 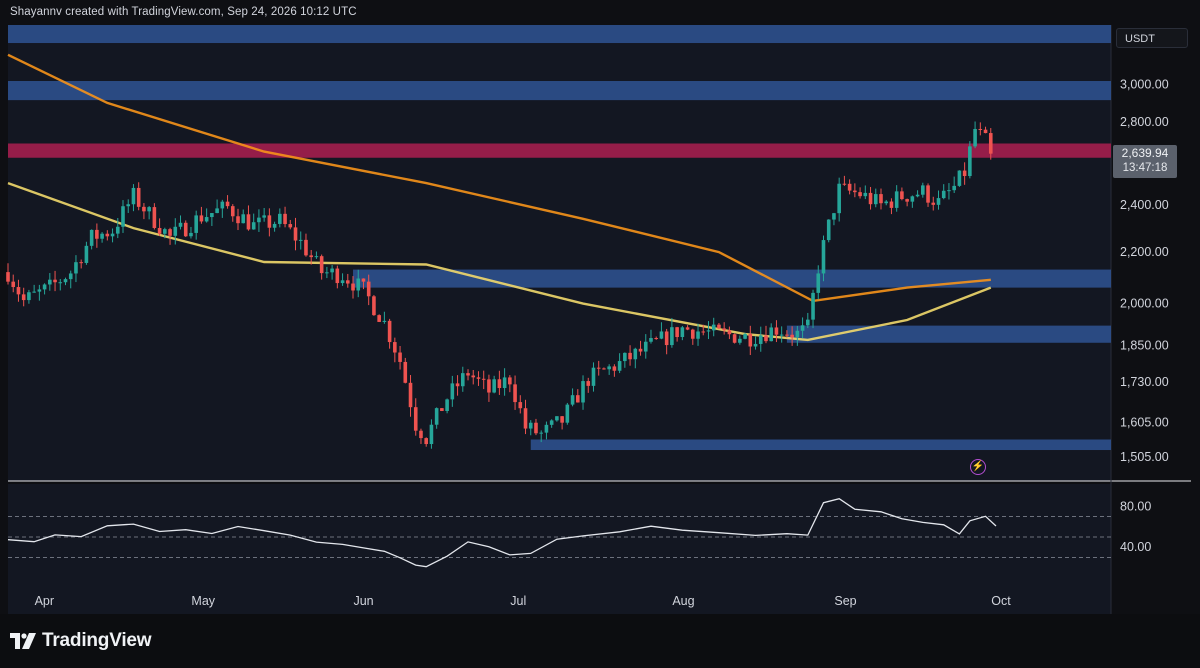 I want to click on price-tick-label: 2,400.00, so click(x=1144, y=205).